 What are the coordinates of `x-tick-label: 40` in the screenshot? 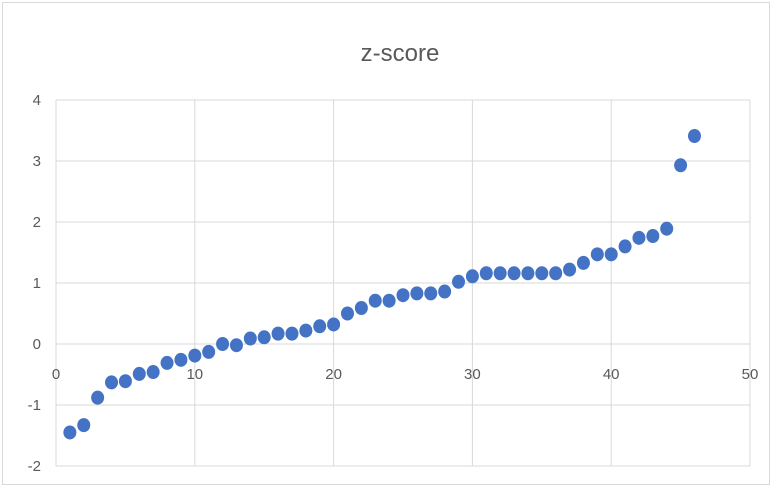 It's located at (611, 374).